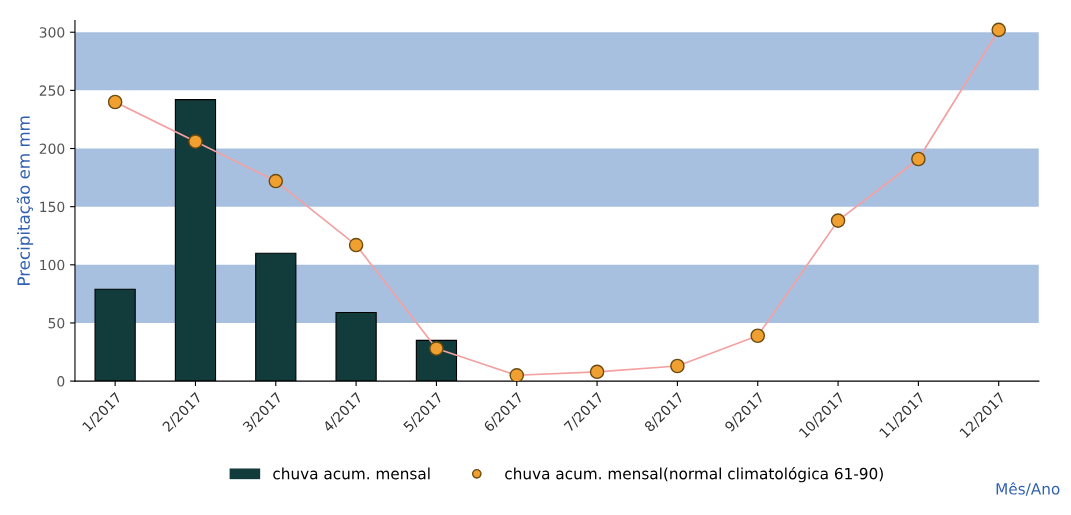 The height and width of the screenshot is (515, 1071). What do you see at coordinates (61, 381) in the screenshot?
I see `y-tick-label: 0` at bounding box center [61, 381].